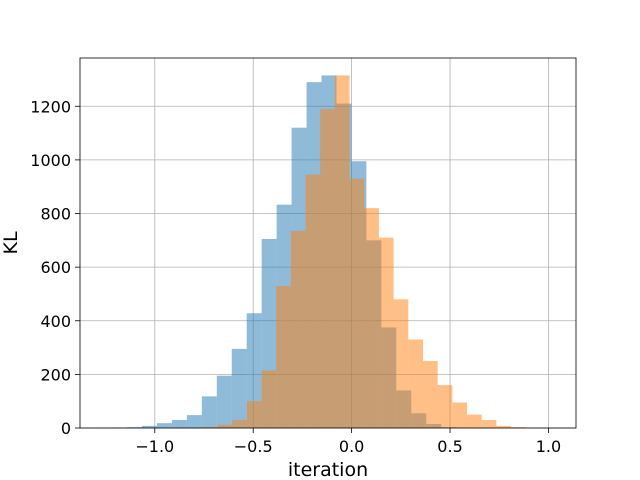  I want to click on y-axis-ticks: 0 200 400 600 800 1000 1200, so click(55, 267).